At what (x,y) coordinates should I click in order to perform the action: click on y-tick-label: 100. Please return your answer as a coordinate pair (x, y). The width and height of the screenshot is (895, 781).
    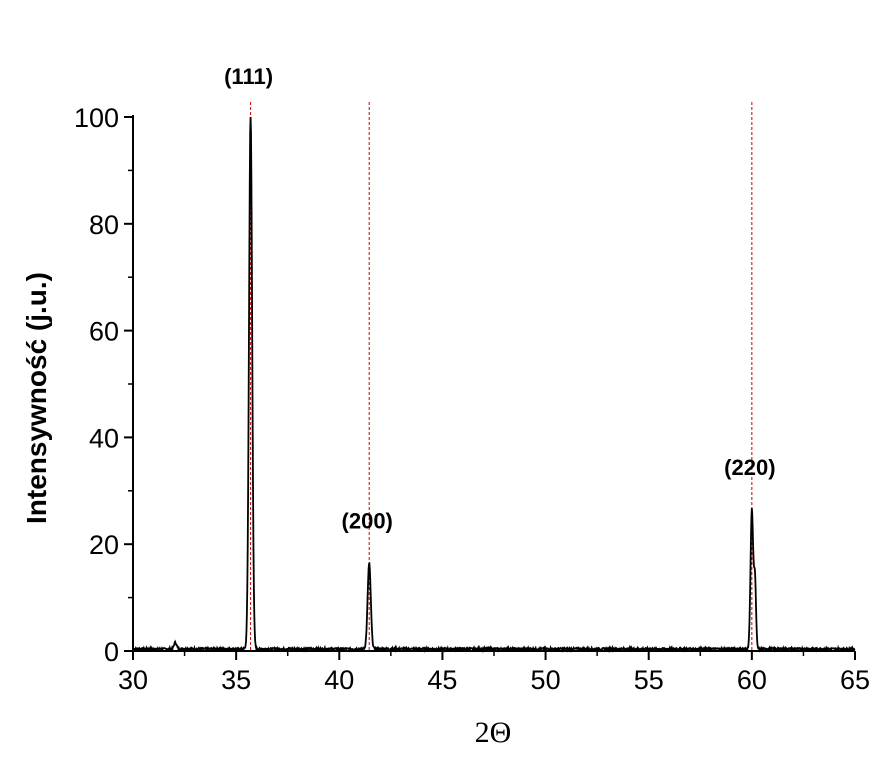
    Looking at the image, I should click on (96, 118).